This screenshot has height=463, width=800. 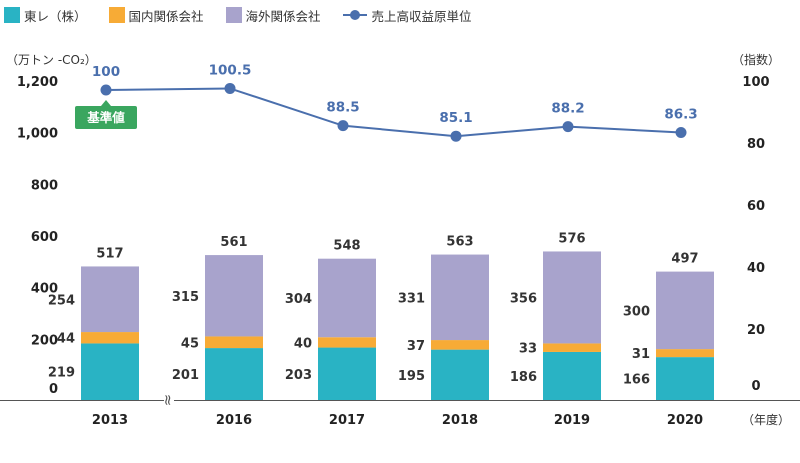 I want to click on annotation-box, so click(x=106, y=117).